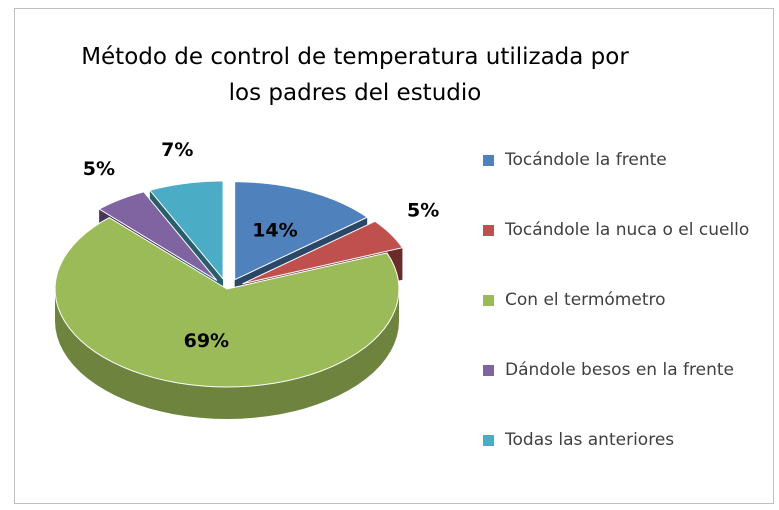  What do you see at coordinates (625, 392) in the screenshot?
I see `legend-item: Dándole besos en la frente` at bounding box center [625, 392].